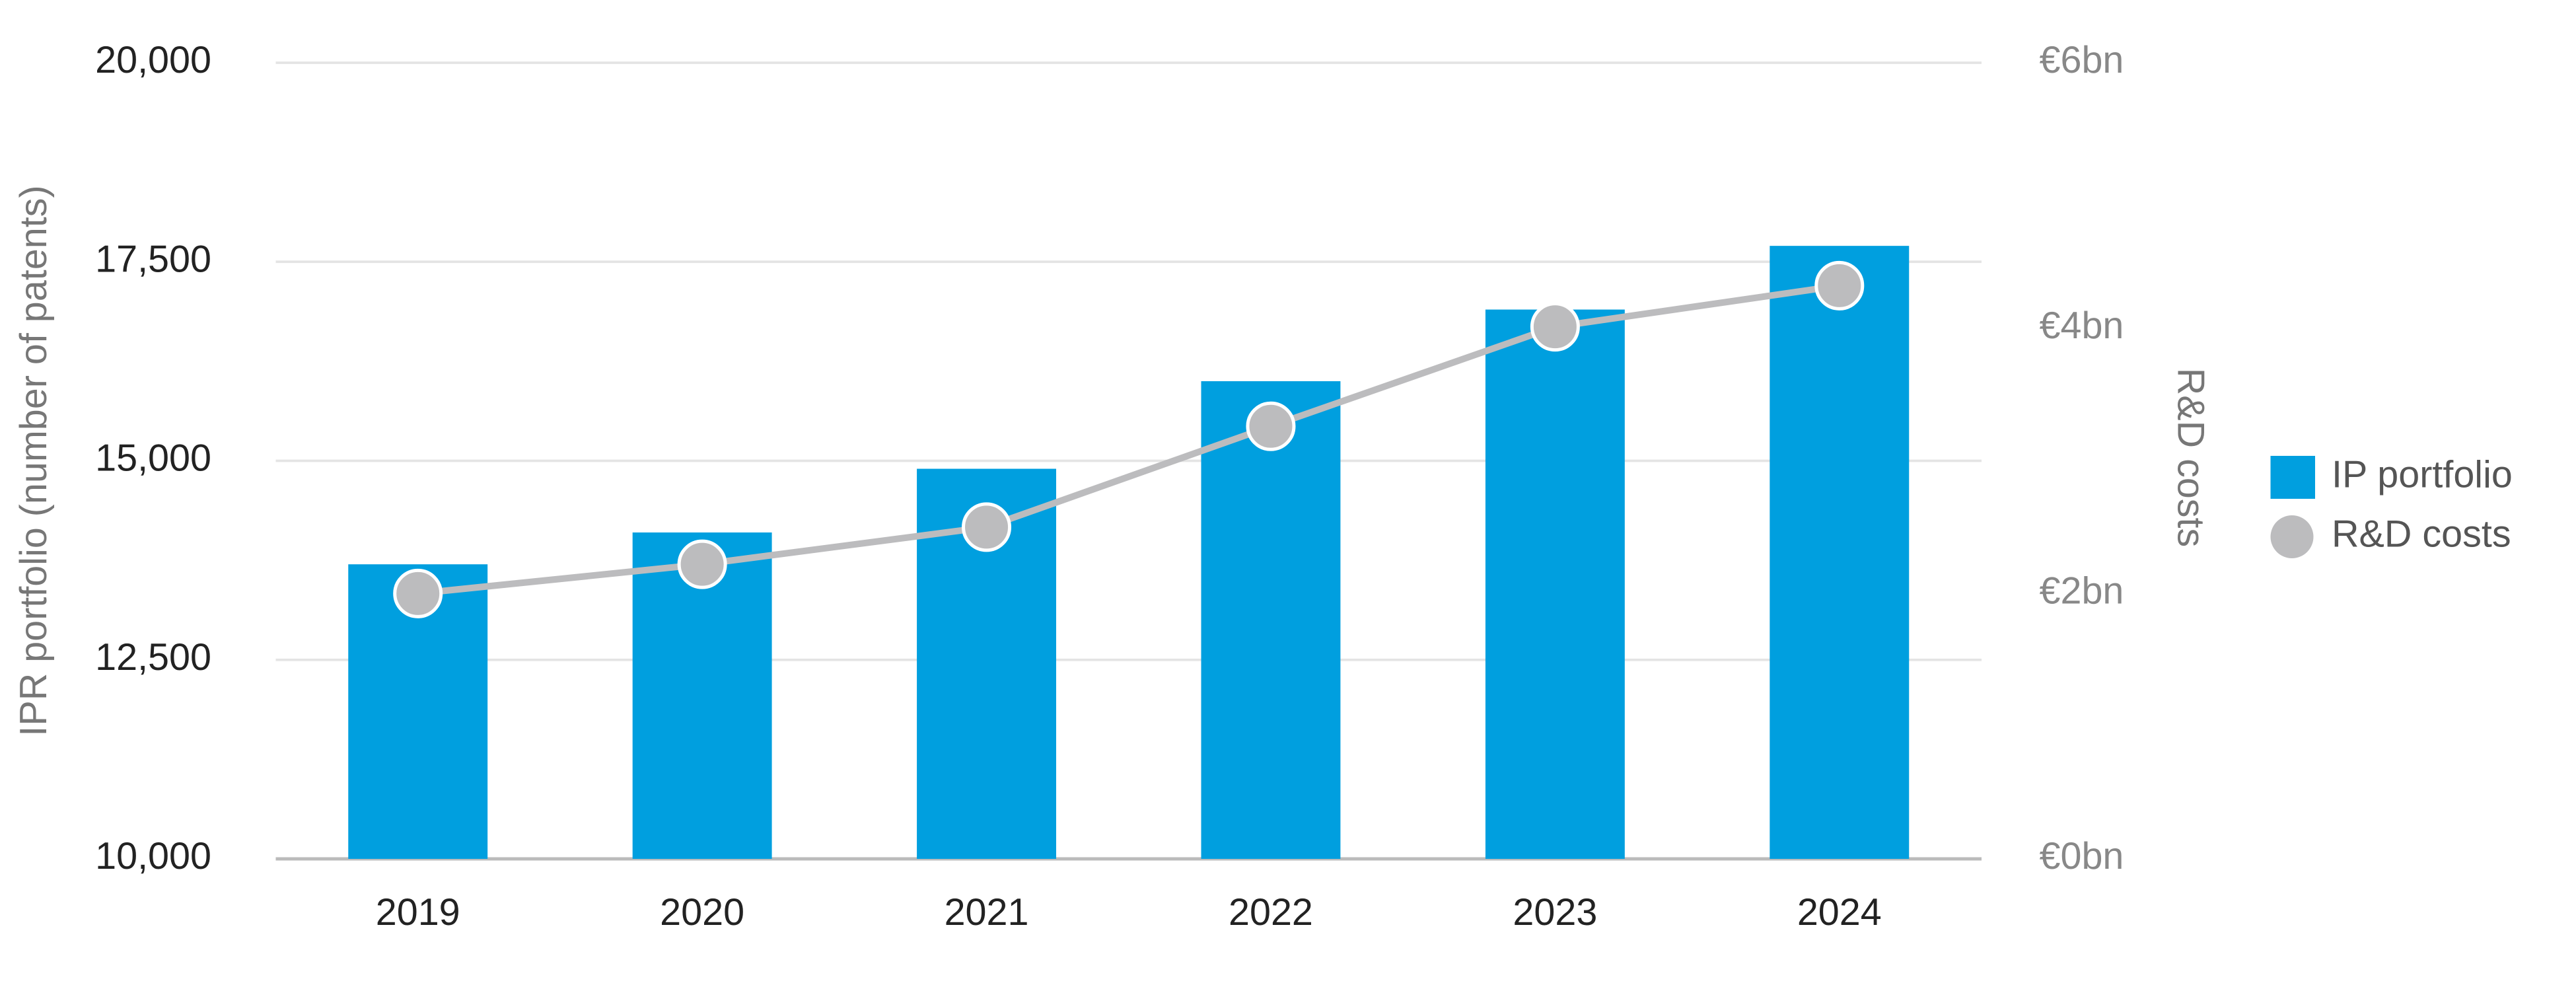 The image size is (2576, 991). What do you see at coordinates (2421, 534) in the screenshot?
I see `legend-label: R&D costs` at bounding box center [2421, 534].